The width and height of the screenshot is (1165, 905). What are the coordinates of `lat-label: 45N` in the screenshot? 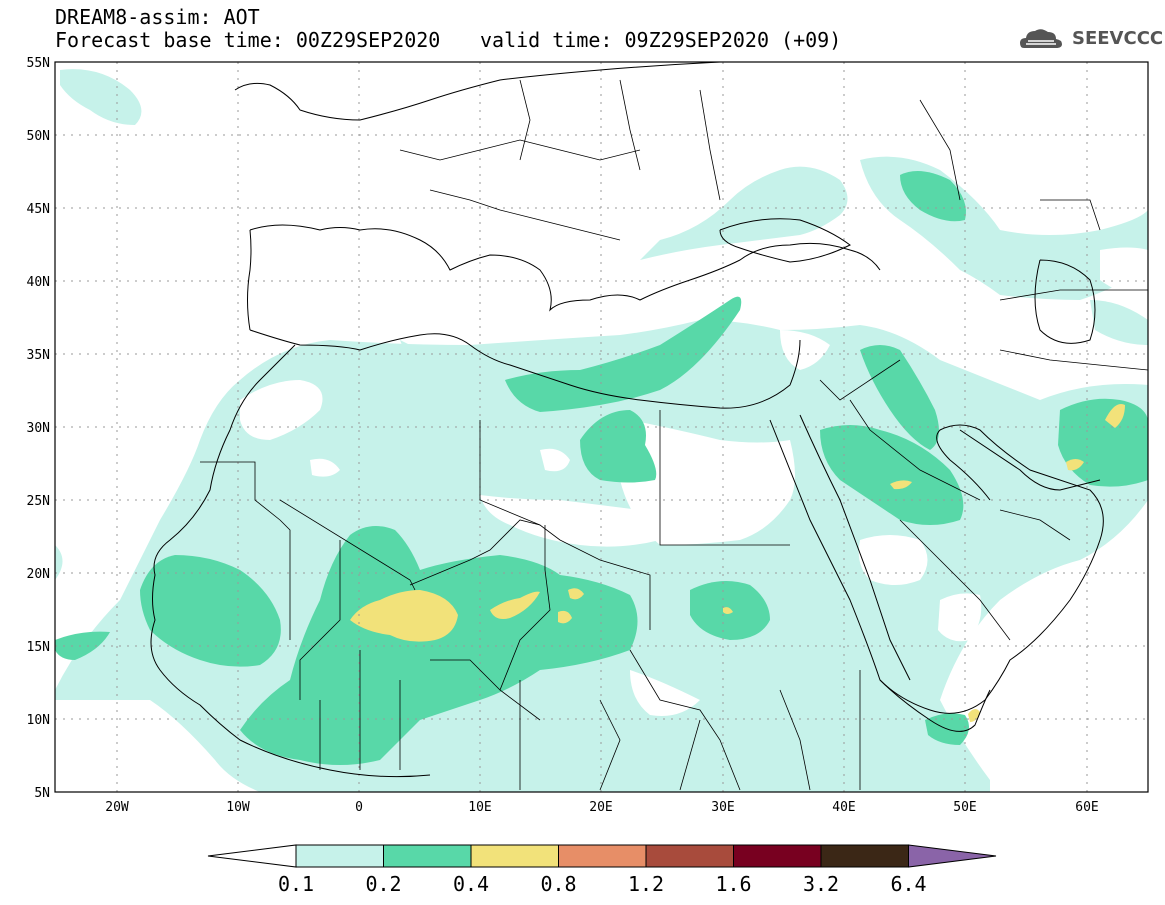 It's located at (38, 209).